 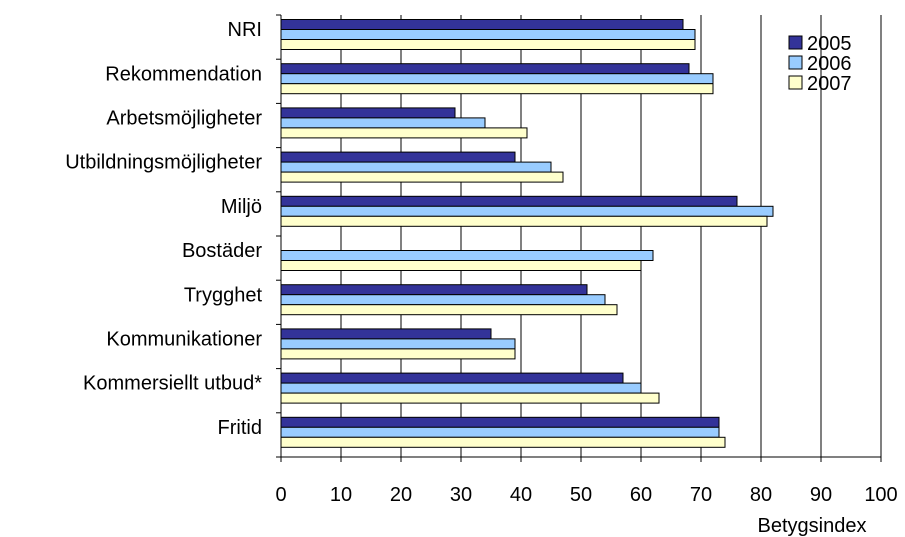 I want to click on x-tick-label: 60, so click(x=641, y=495).